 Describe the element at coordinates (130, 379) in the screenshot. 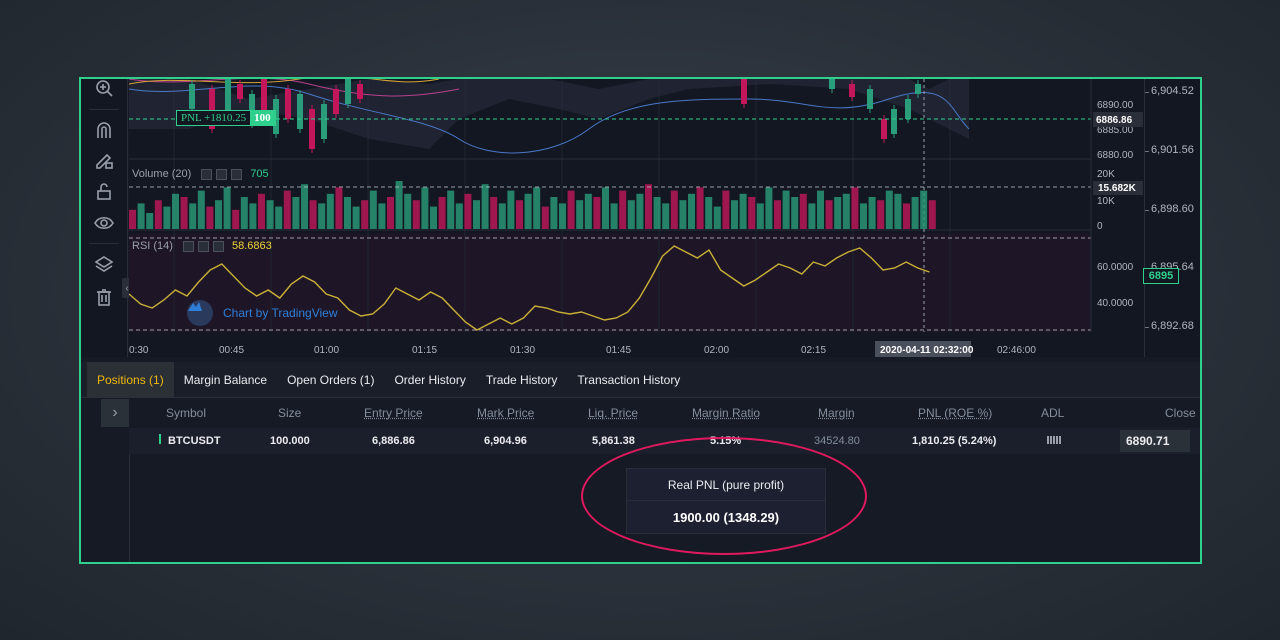

I see `tab-positions: Positions (1)` at that location.